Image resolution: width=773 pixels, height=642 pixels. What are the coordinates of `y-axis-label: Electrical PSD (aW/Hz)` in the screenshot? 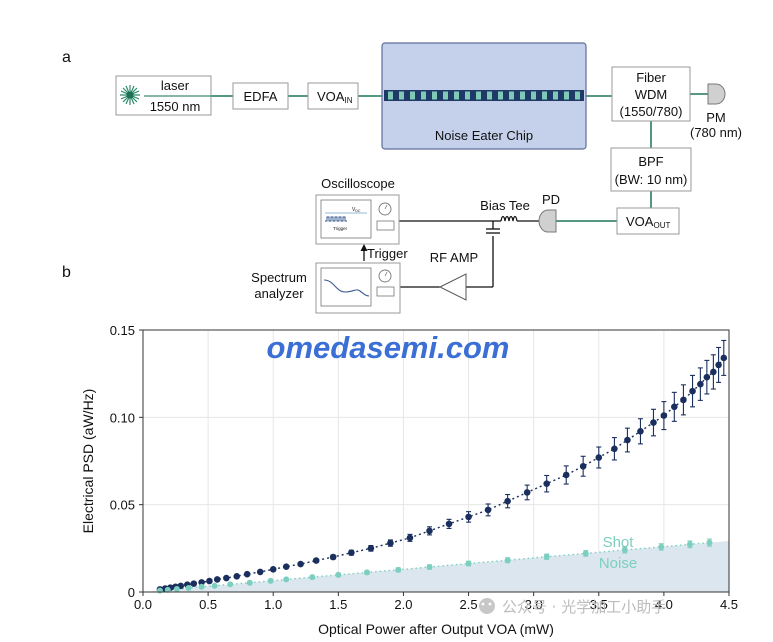 It's located at (88, 461).